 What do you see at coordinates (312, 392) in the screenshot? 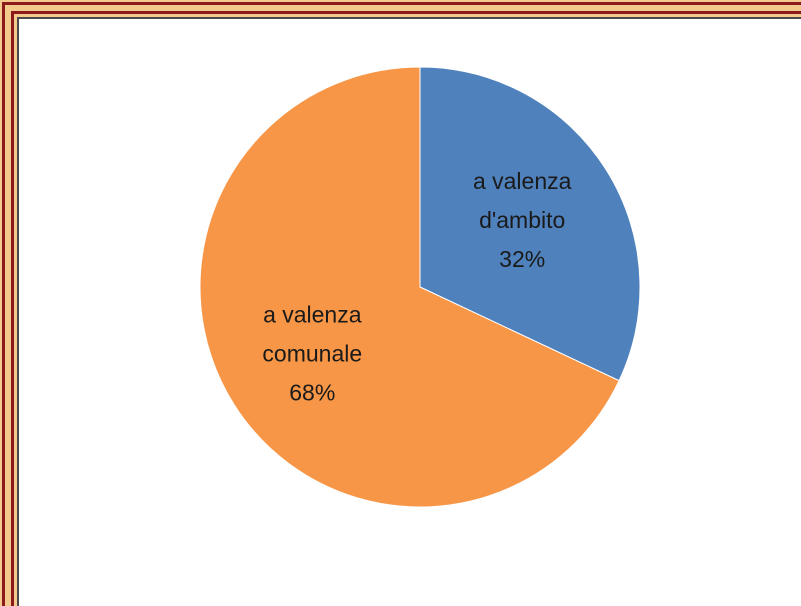
I see `pie-data-label-2-line-3: 68%` at bounding box center [312, 392].